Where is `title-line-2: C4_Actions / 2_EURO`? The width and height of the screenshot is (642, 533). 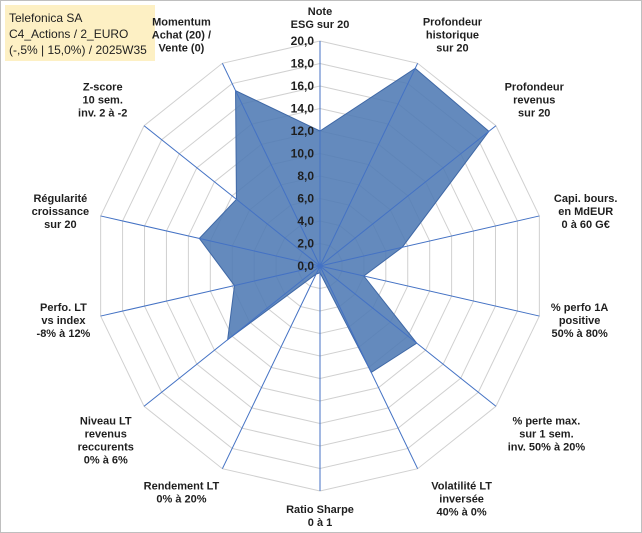
title-line-2: C4_Actions / 2_EURO is located at coordinates (69, 34).